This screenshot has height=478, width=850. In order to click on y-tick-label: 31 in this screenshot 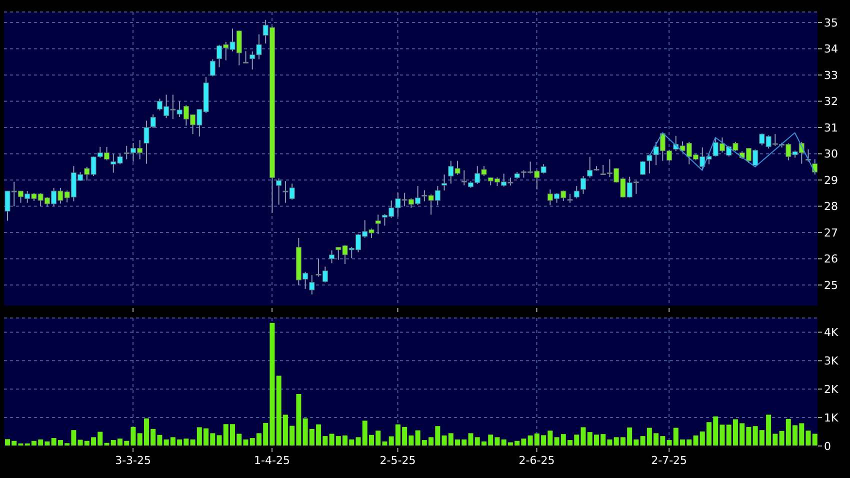, I will do `click(831, 127)`.